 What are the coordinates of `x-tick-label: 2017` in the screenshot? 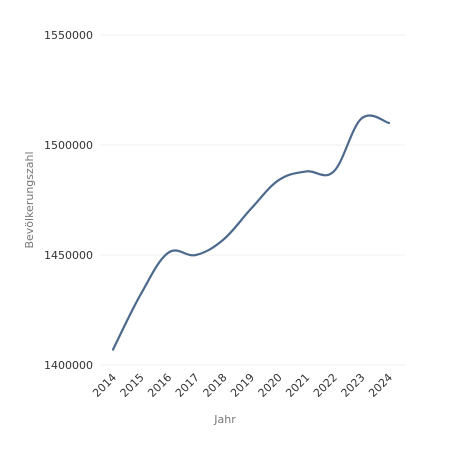 It's located at (187, 385).